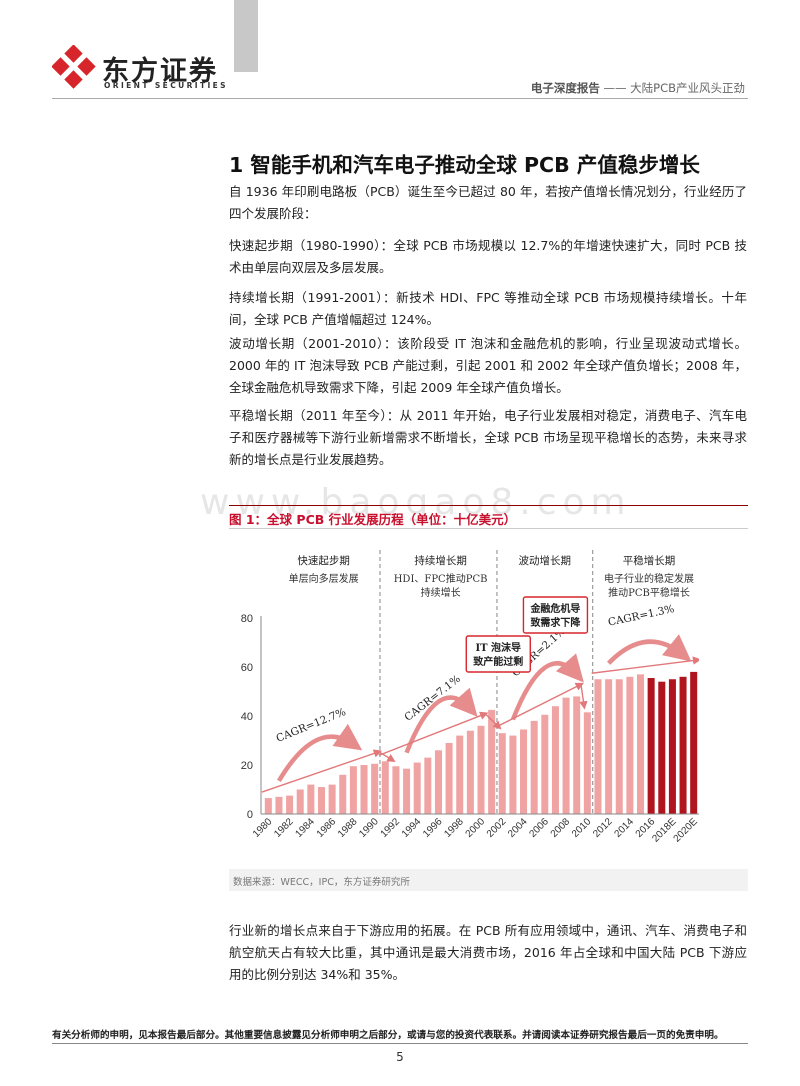 This screenshot has height=1086, width=800. I want to click on phase-name-2: 持续增长期, so click(440, 560).